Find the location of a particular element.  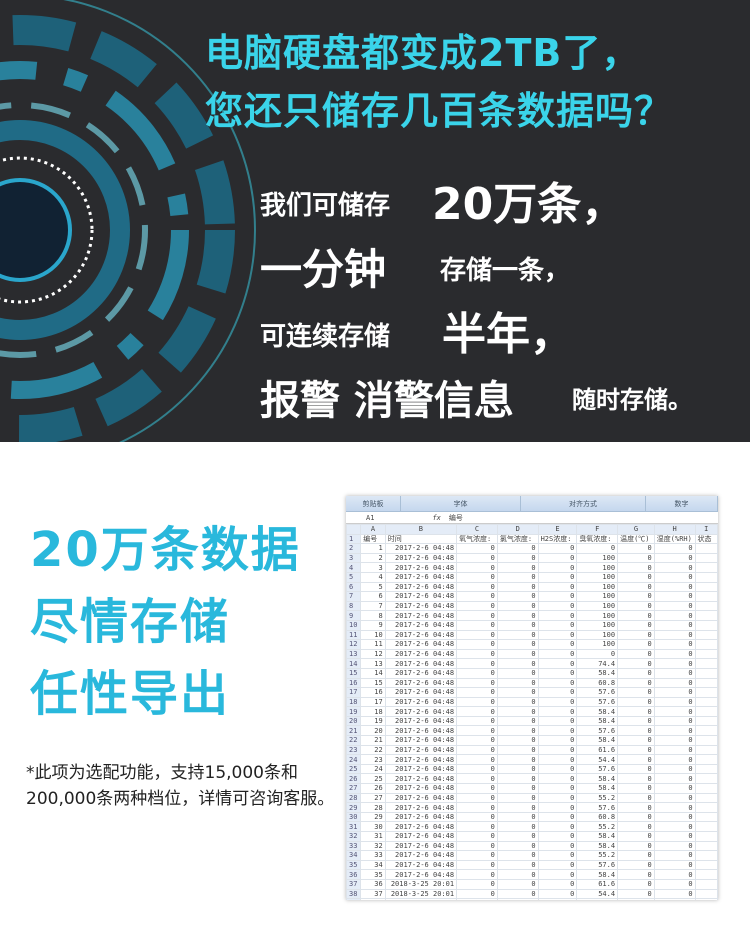

row-number: 10 is located at coordinates (354, 625).